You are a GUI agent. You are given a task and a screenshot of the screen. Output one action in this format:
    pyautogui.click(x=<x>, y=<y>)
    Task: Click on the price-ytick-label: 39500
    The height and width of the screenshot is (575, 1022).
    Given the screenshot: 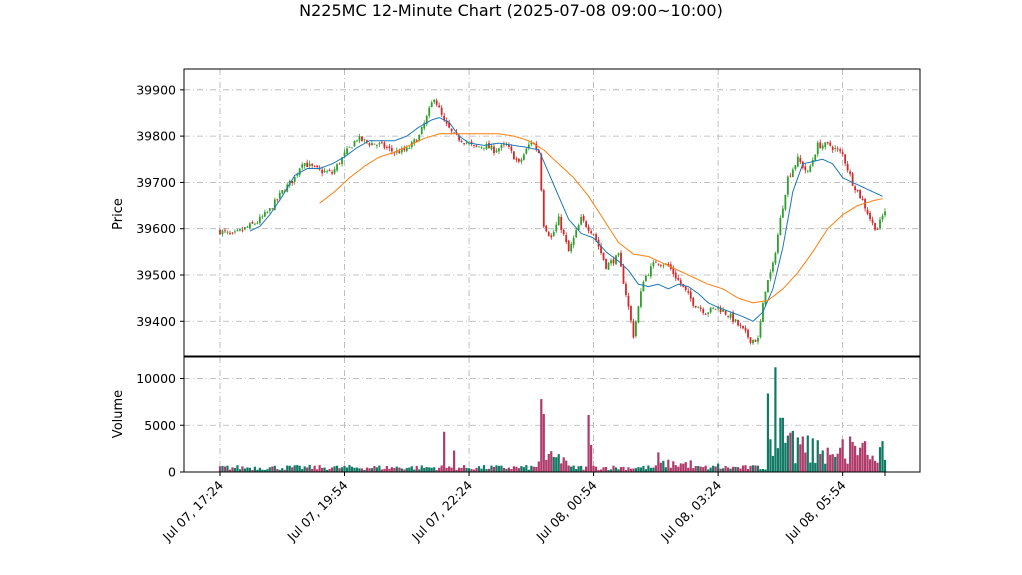 What is the action you would take?
    pyautogui.click(x=156, y=274)
    